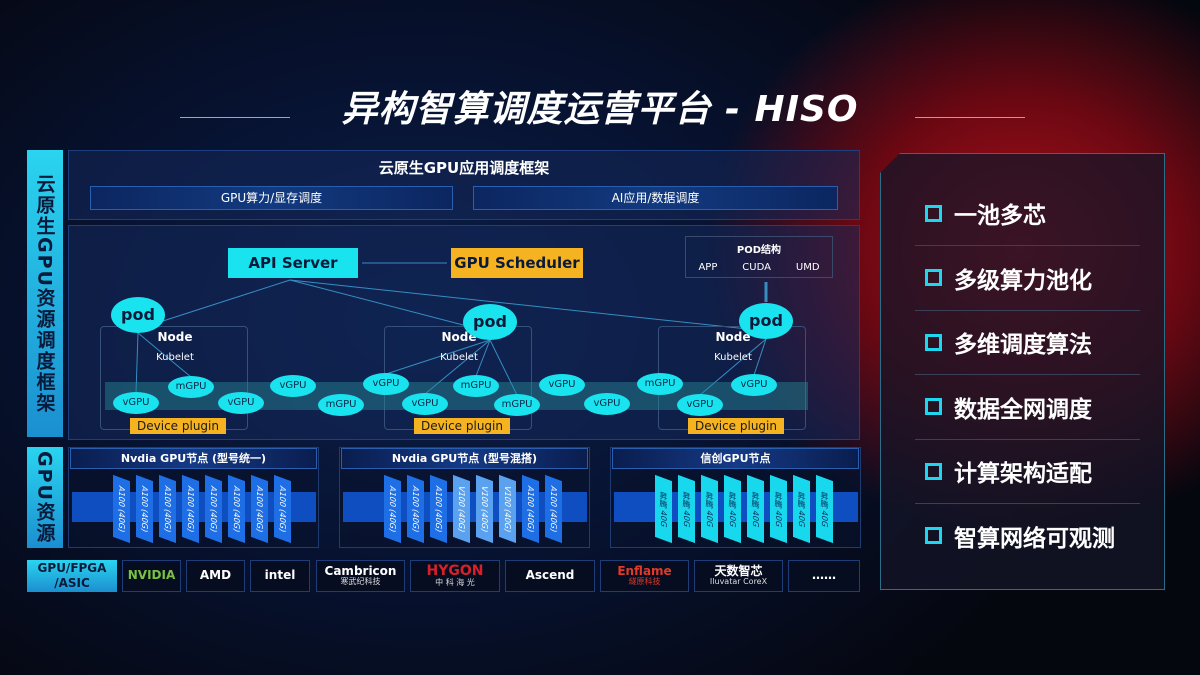 The image size is (1200, 675). What do you see at coordinates (756, 267) in the screenshot?
I see `pod-structure-item: CUDA` at bounding box center [756, 267].